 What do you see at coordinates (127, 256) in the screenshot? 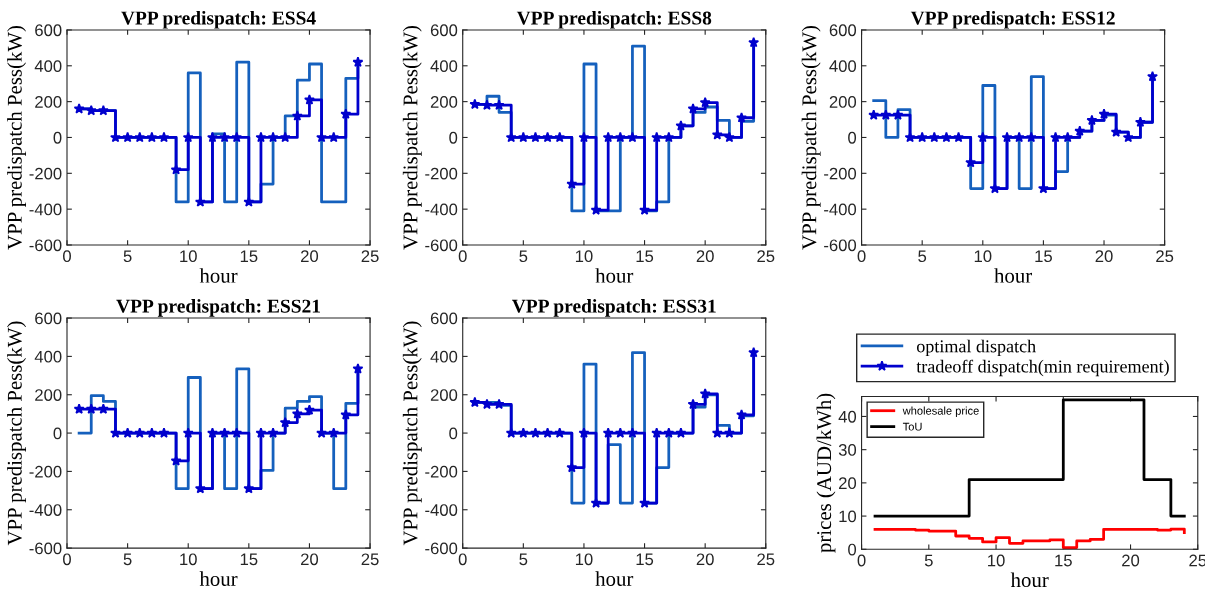
I see `x-tick-label: 5` at bounding box center [127, 256].